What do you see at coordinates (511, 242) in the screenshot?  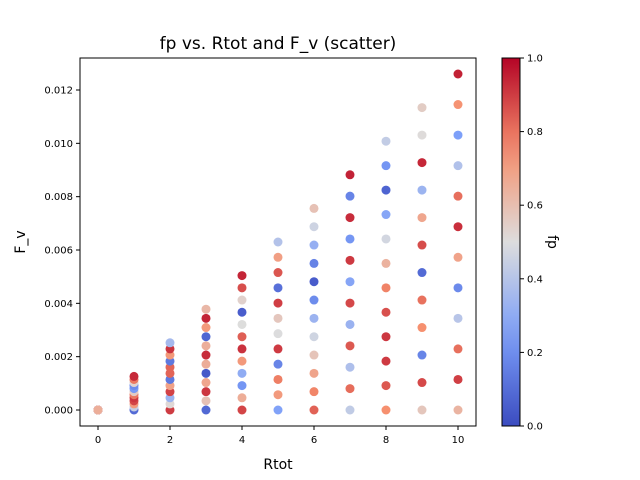 I see `colorbar` at bounding box center [511, 242].